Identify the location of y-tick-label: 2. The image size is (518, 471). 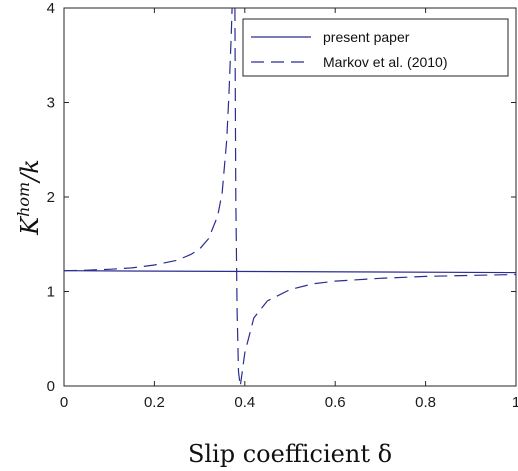
(51, 197).